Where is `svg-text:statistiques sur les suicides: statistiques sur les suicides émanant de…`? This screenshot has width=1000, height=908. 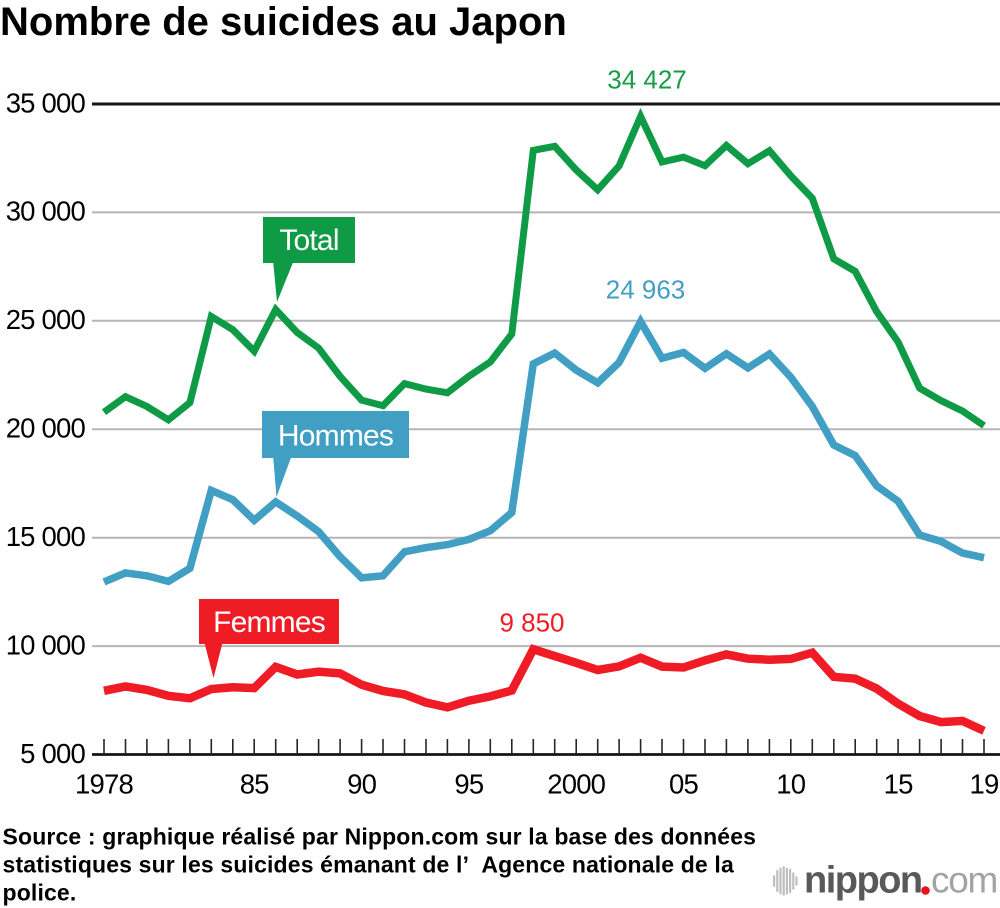 svg-text:statistiques sur les suicides: statistiques sur les suicides émanant de… is located at coordinates (368, 865).